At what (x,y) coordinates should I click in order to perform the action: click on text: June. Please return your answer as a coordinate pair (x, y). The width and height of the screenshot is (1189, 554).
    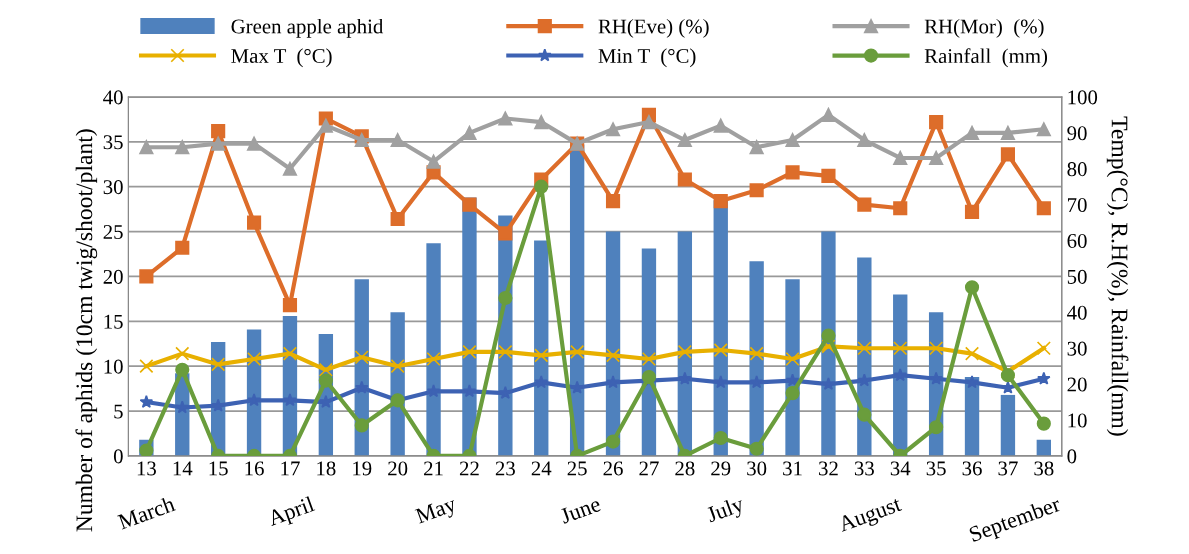
    Looking at the image, I should click on (580, 510).